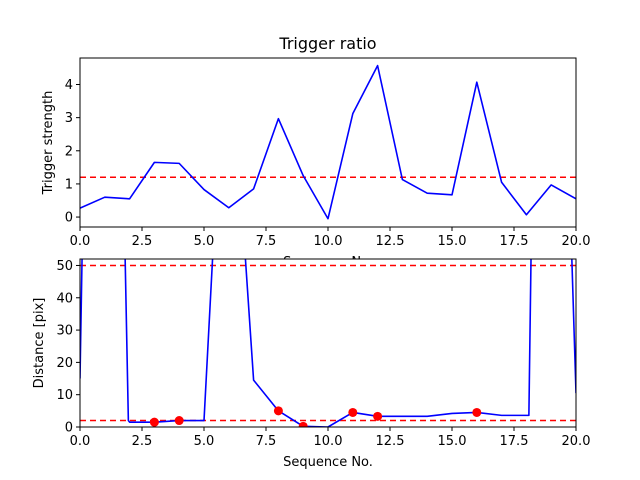 Image resolution: width=640 pixels, height=480 pixels. Describe the element at coordinates (39, 343) in the screenshot. I see `bottom-chart-y-axis-label: Distance [pix]` at that location.